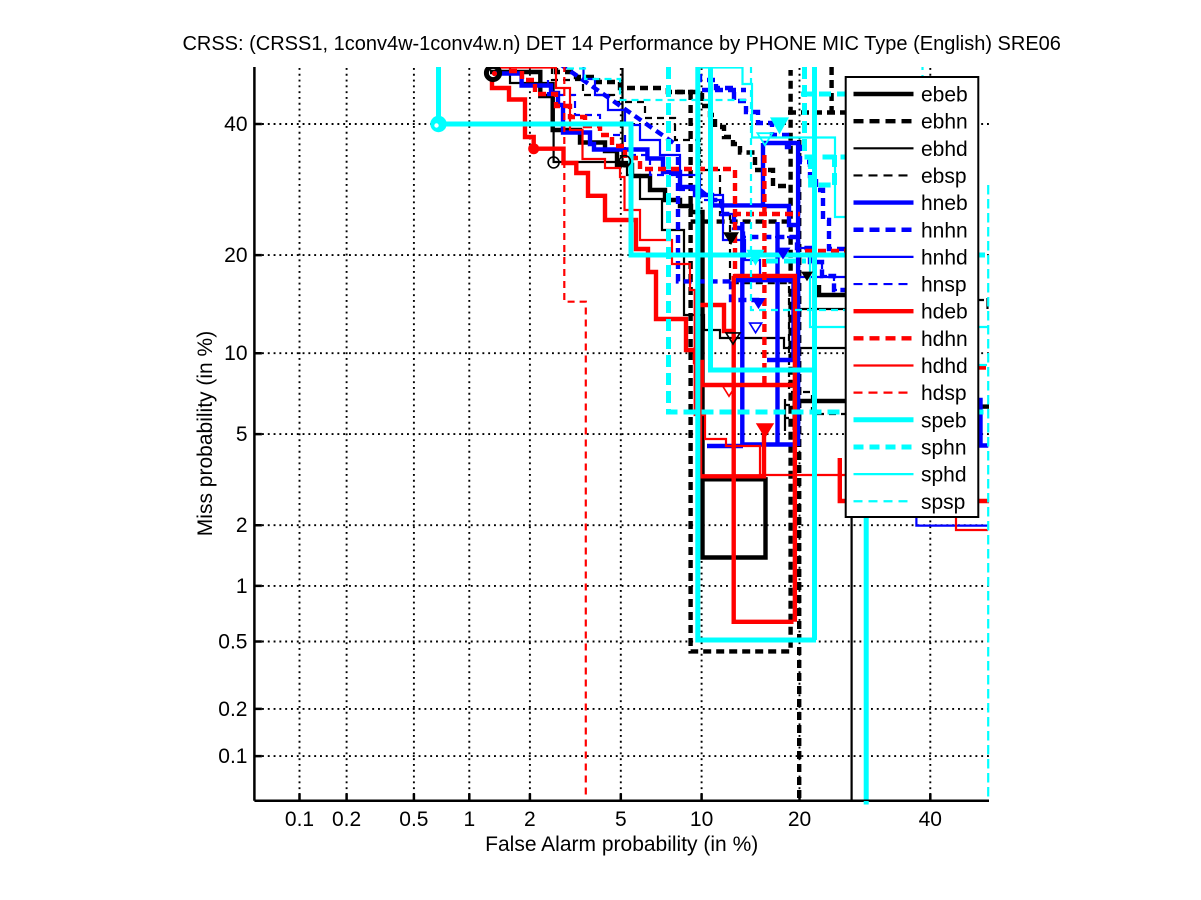 This screenshot has width=1201, height=900. I want to click on svg-text: hdhn, so click(944, 339).